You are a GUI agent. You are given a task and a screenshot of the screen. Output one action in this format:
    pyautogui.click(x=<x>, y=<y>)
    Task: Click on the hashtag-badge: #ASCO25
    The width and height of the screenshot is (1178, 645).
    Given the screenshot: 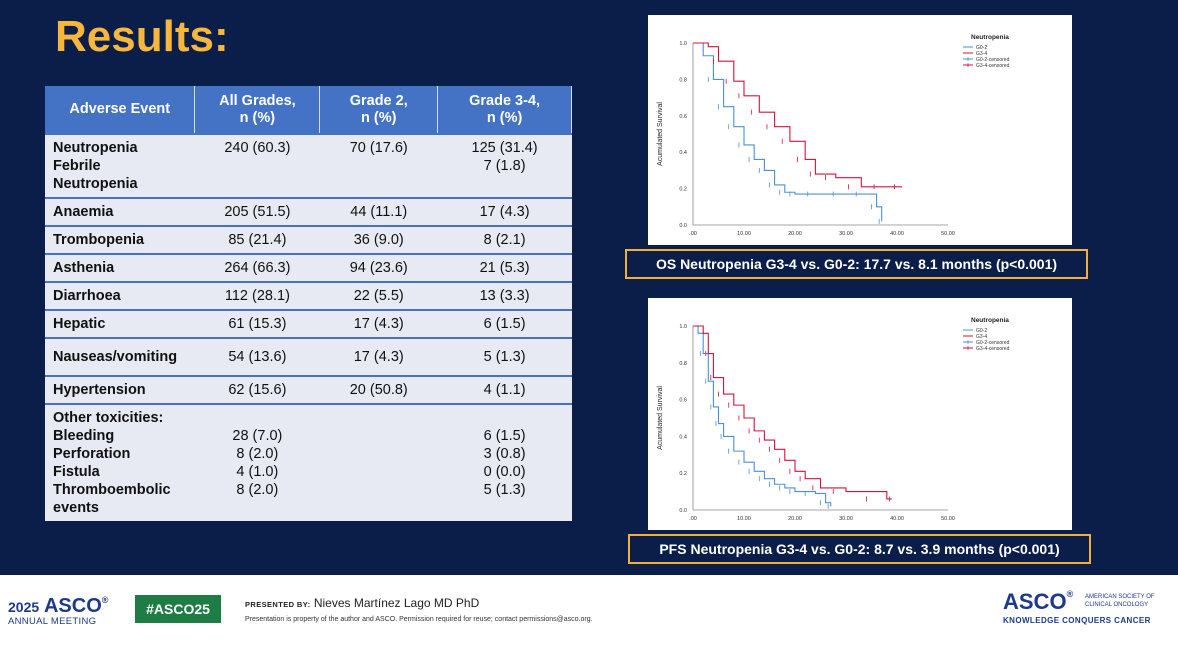 What is the action you would take?
    pyautogui.click(x=178, y=609)
    